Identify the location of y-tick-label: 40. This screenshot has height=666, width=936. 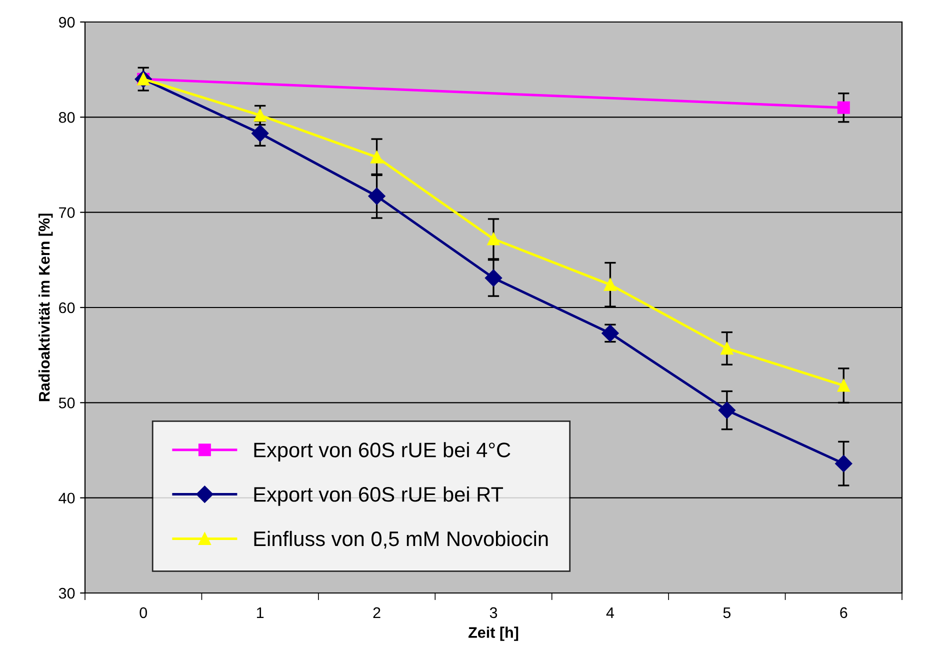
(66, 498).